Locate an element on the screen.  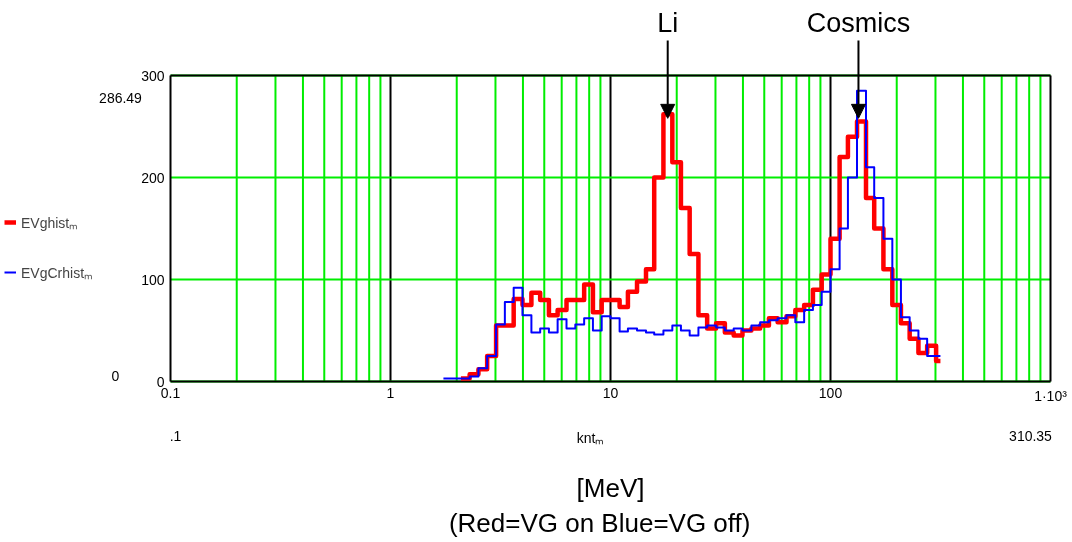
legend-label: EVgCrhistₘ is located at coordinates (57, 272).